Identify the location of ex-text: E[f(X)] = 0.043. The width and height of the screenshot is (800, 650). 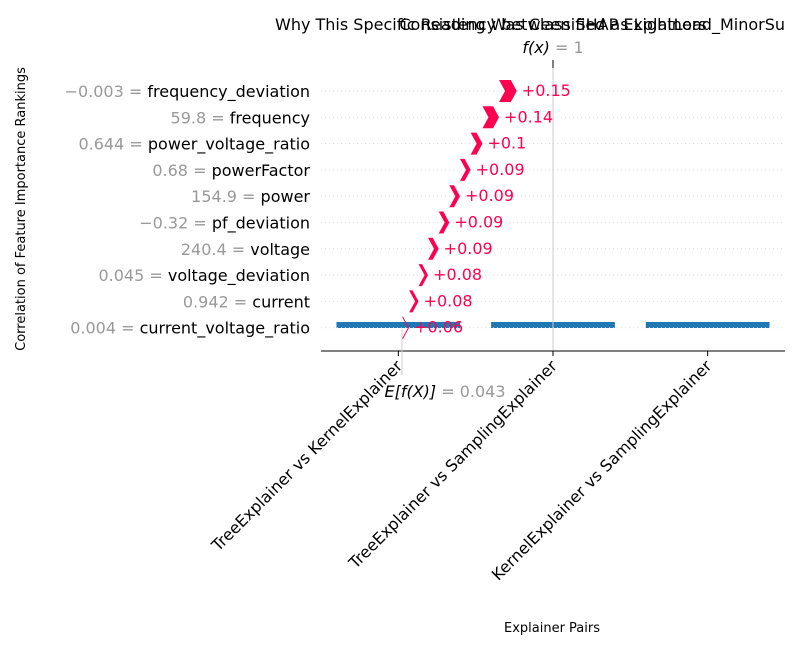
(444, 391).